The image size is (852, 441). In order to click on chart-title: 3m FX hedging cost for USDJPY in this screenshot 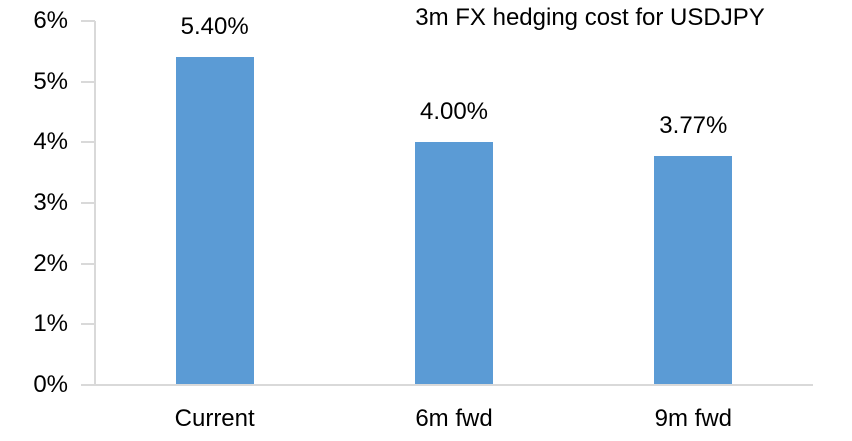, I will do `click(590, 17)`.